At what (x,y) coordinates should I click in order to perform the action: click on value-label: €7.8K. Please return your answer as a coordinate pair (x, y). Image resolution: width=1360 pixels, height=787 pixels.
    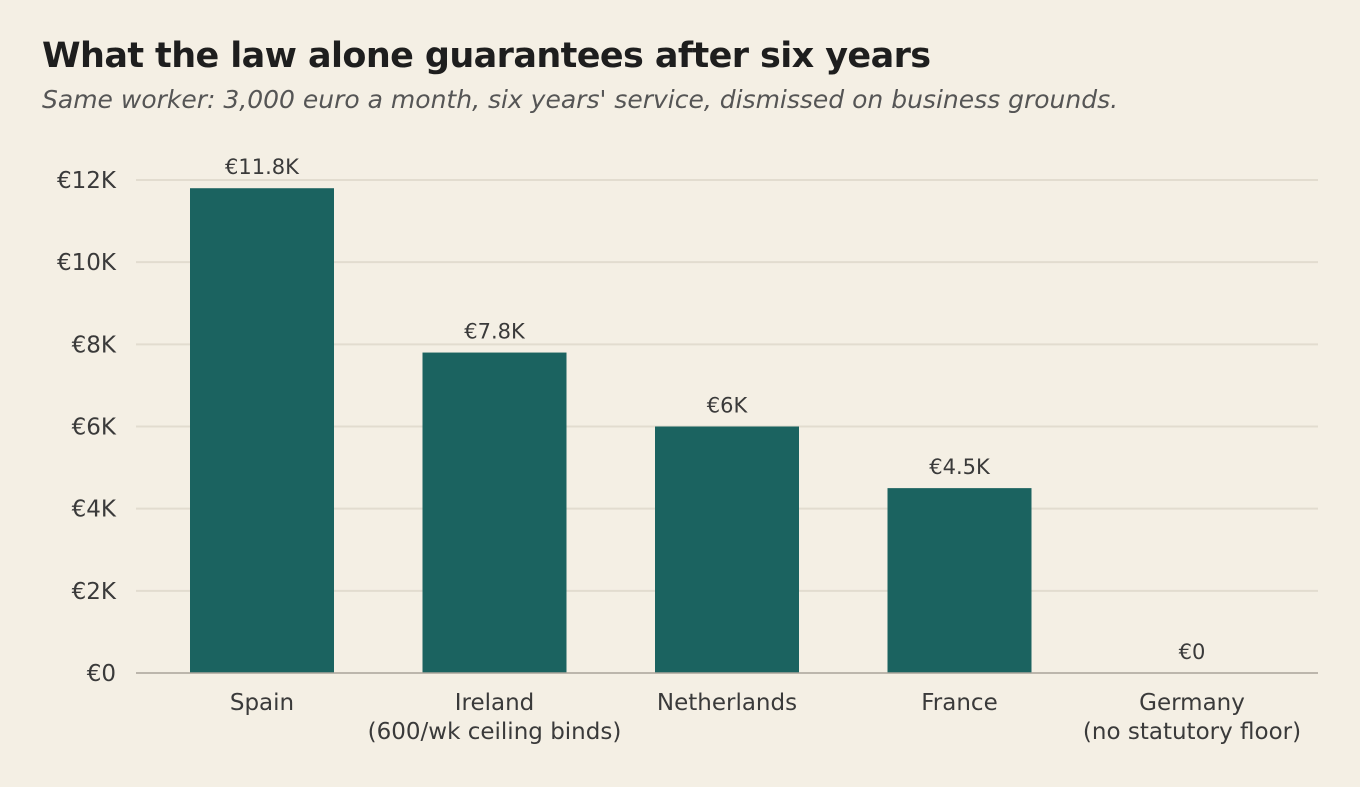
    Looking at the image, I should click on (495, 332).